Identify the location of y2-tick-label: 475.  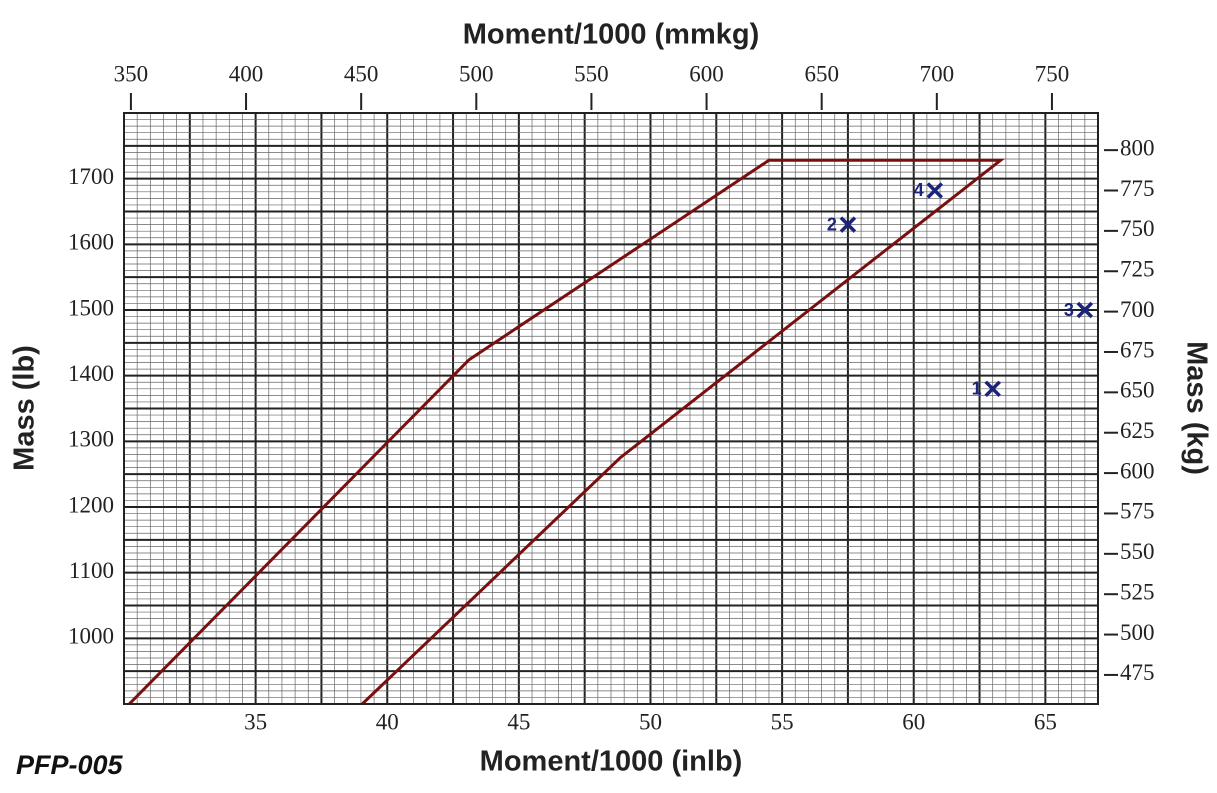
(1137, 672).